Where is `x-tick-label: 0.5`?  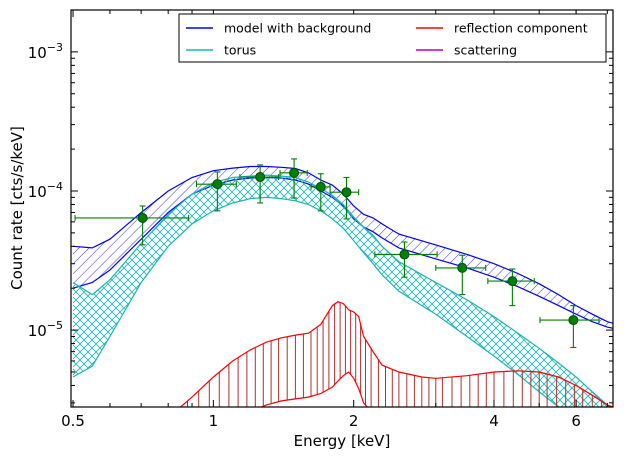
x-tick-label: 0.5 is located at coordinates (73, 421).